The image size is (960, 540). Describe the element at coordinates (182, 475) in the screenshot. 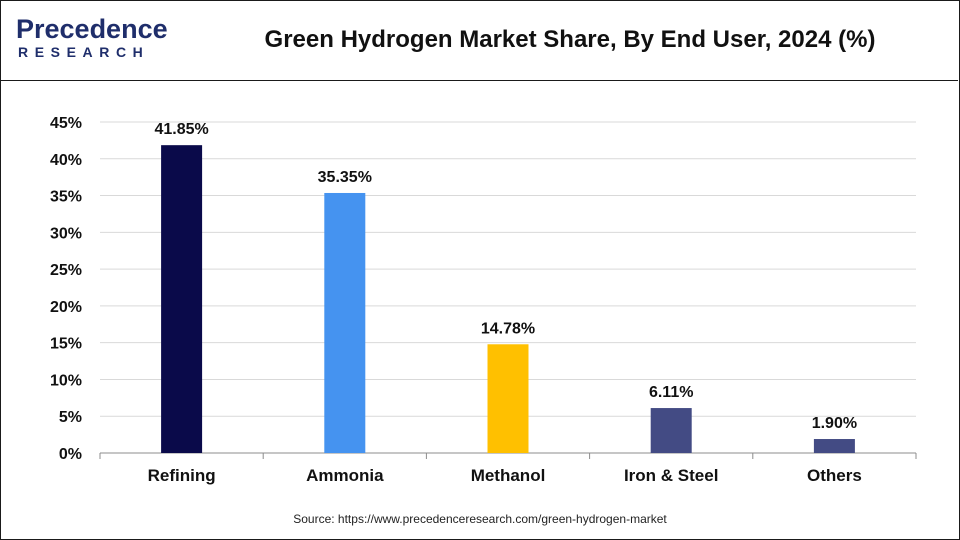

I see `x-tick-label: Refining` at that location.